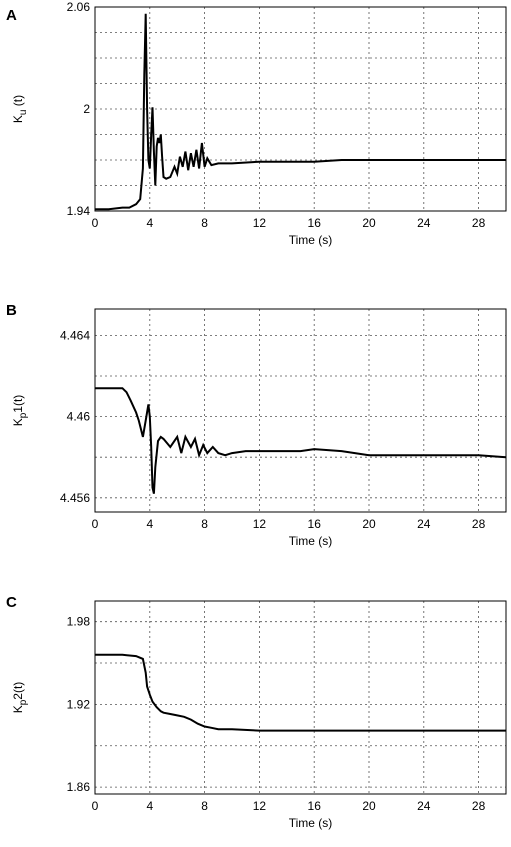  Describe the element at coordinates (75, 498) in the screenshot. I see `y-tick-label: 4.456` at that location.